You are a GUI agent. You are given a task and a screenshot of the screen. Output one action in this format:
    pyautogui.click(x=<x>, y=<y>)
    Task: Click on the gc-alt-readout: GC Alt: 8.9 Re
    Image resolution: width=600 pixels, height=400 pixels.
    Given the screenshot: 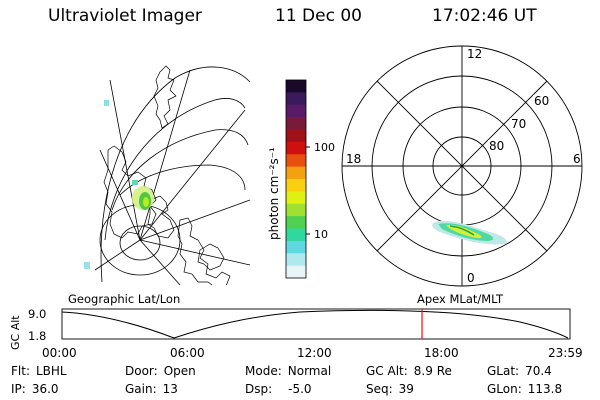 What is the action you would take?
    pyautogui.click(x=409, y=371)
    